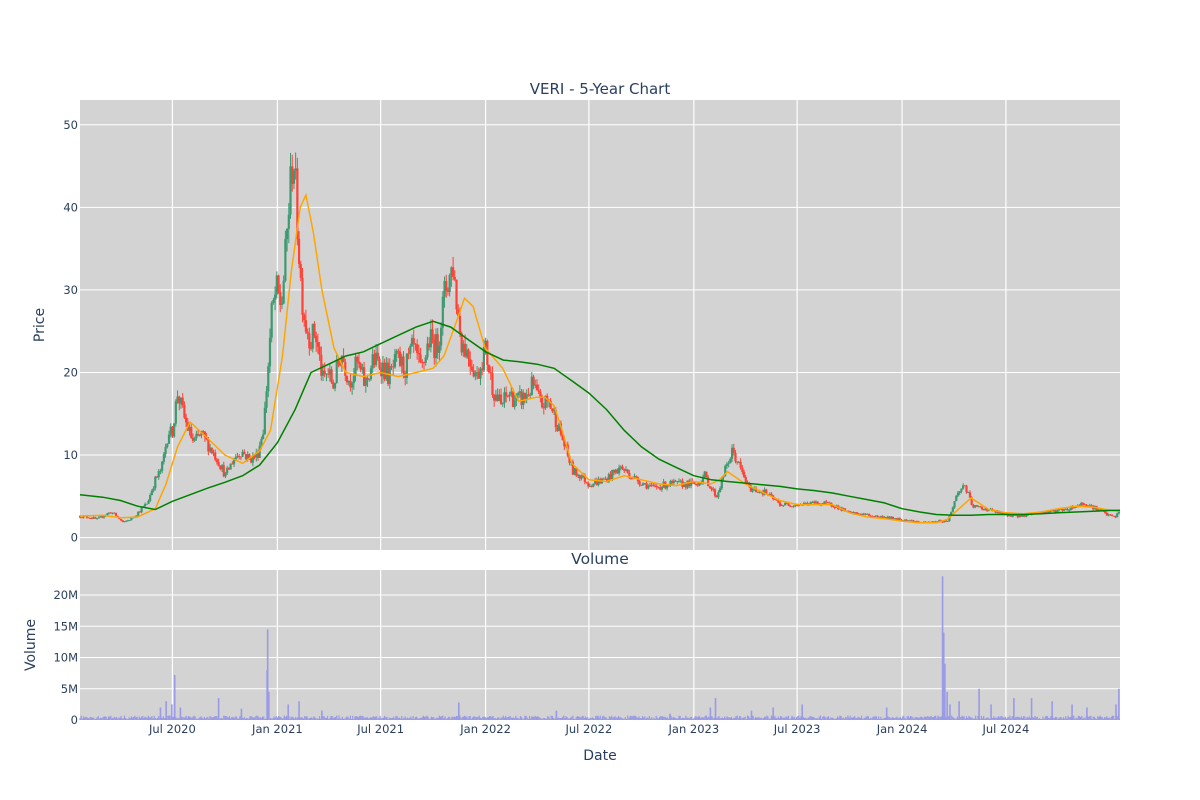 The image size is (1200, 800). I want to click on date-tick-label: Jan 2022, so click(485, 729).